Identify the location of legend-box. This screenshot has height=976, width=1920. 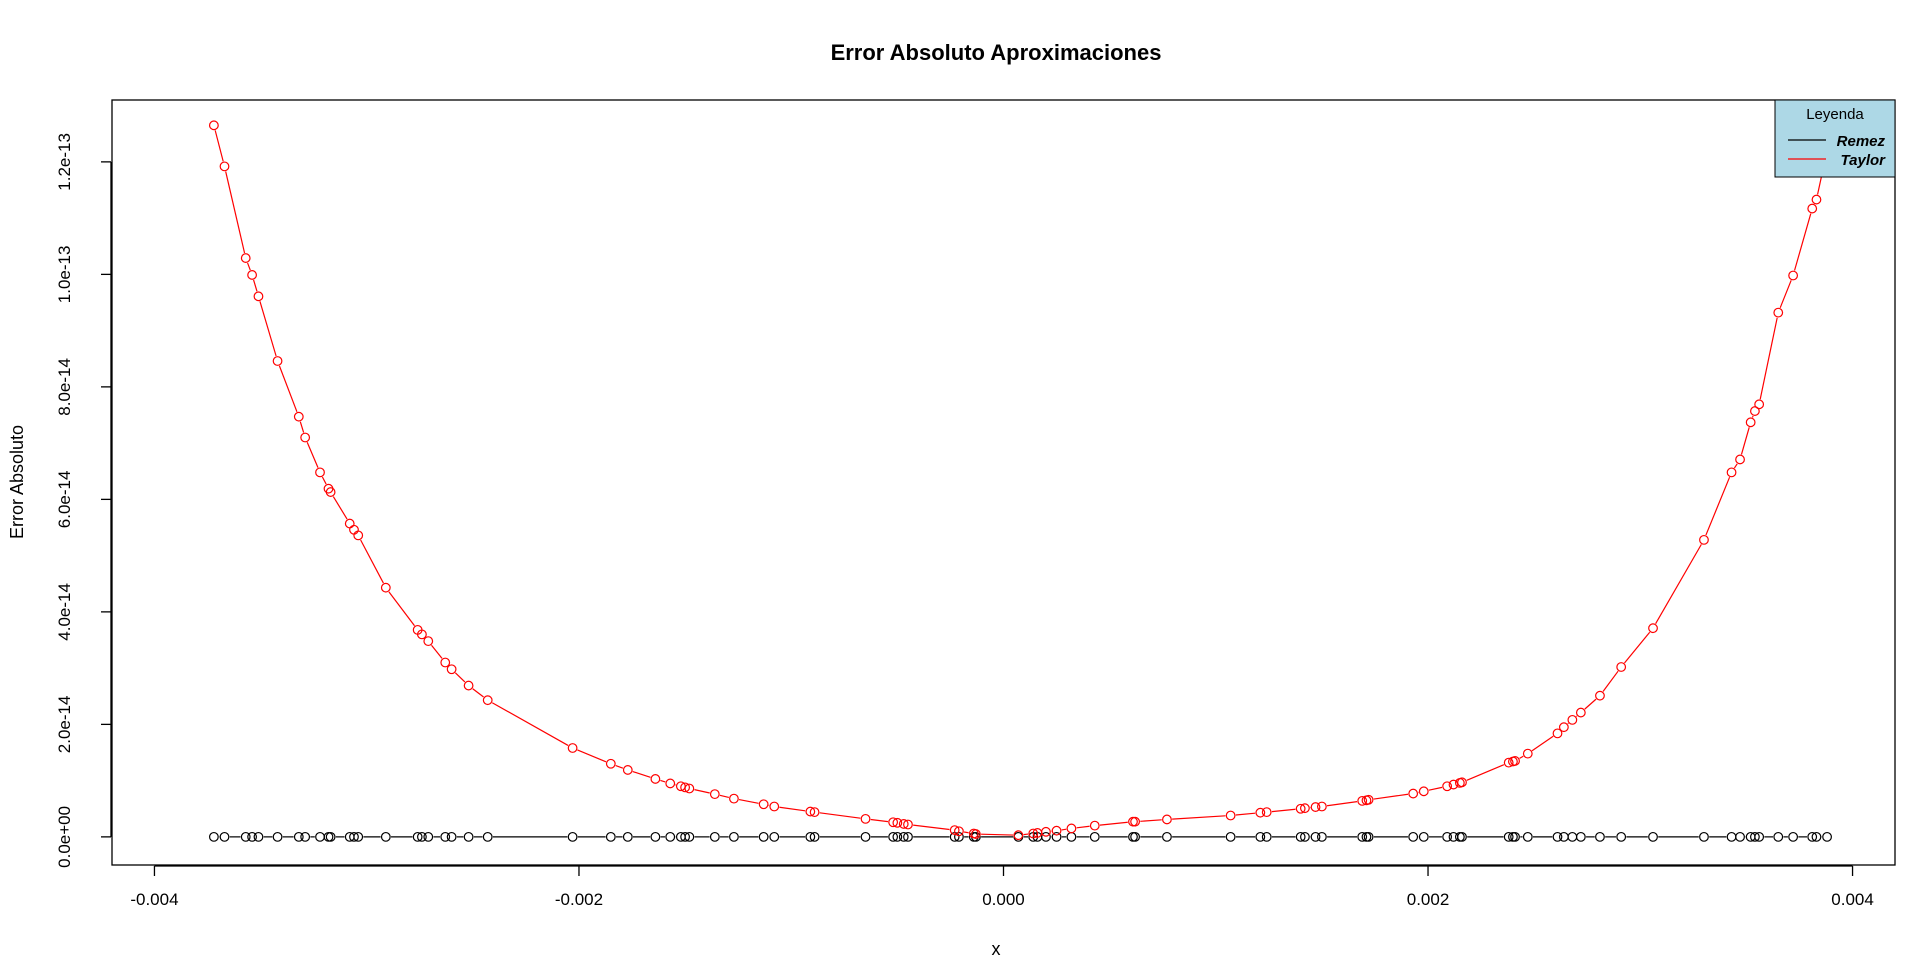
(1835, 138).